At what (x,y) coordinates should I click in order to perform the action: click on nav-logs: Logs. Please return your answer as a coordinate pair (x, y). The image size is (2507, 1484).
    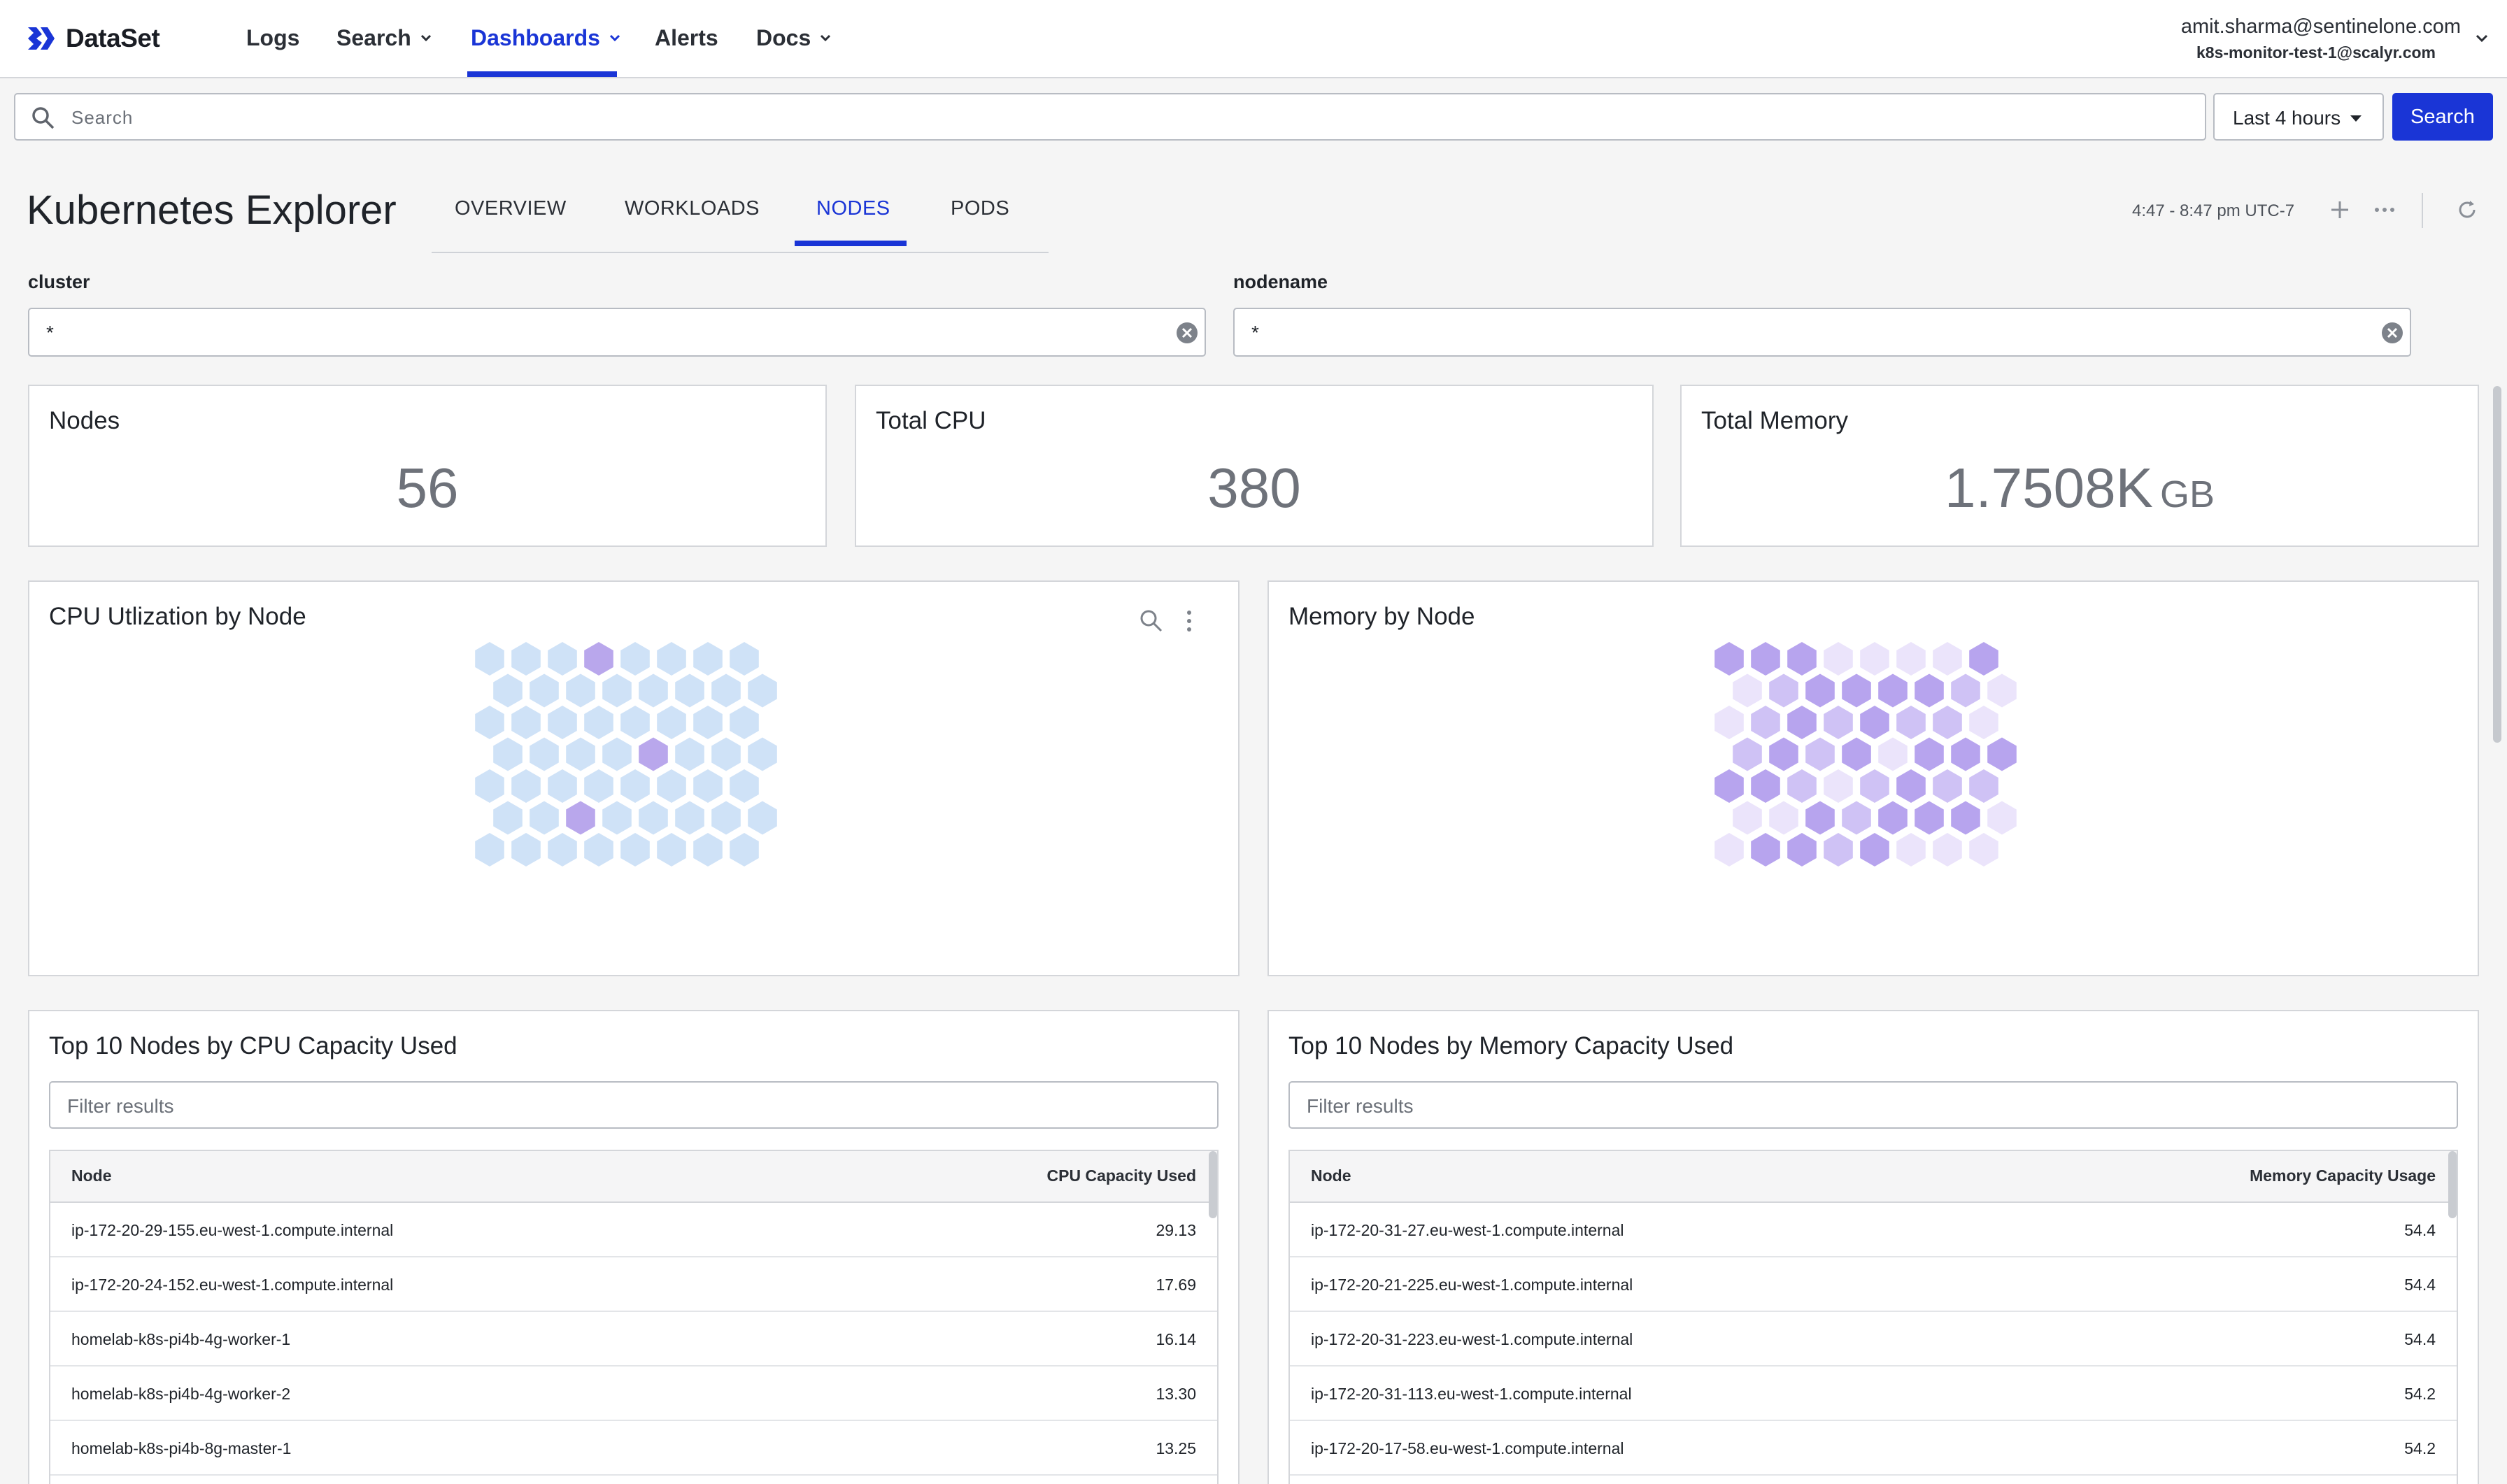
    Looking at the image, I should click on (273, 38).